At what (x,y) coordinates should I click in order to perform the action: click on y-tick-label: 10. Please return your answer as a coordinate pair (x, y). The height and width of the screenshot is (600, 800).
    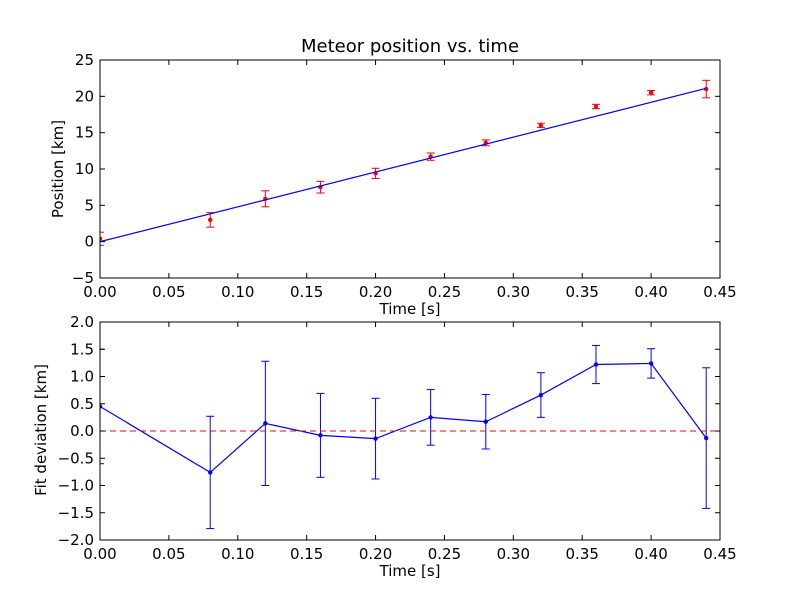
    Looking at the image, I should click on (84, 169).